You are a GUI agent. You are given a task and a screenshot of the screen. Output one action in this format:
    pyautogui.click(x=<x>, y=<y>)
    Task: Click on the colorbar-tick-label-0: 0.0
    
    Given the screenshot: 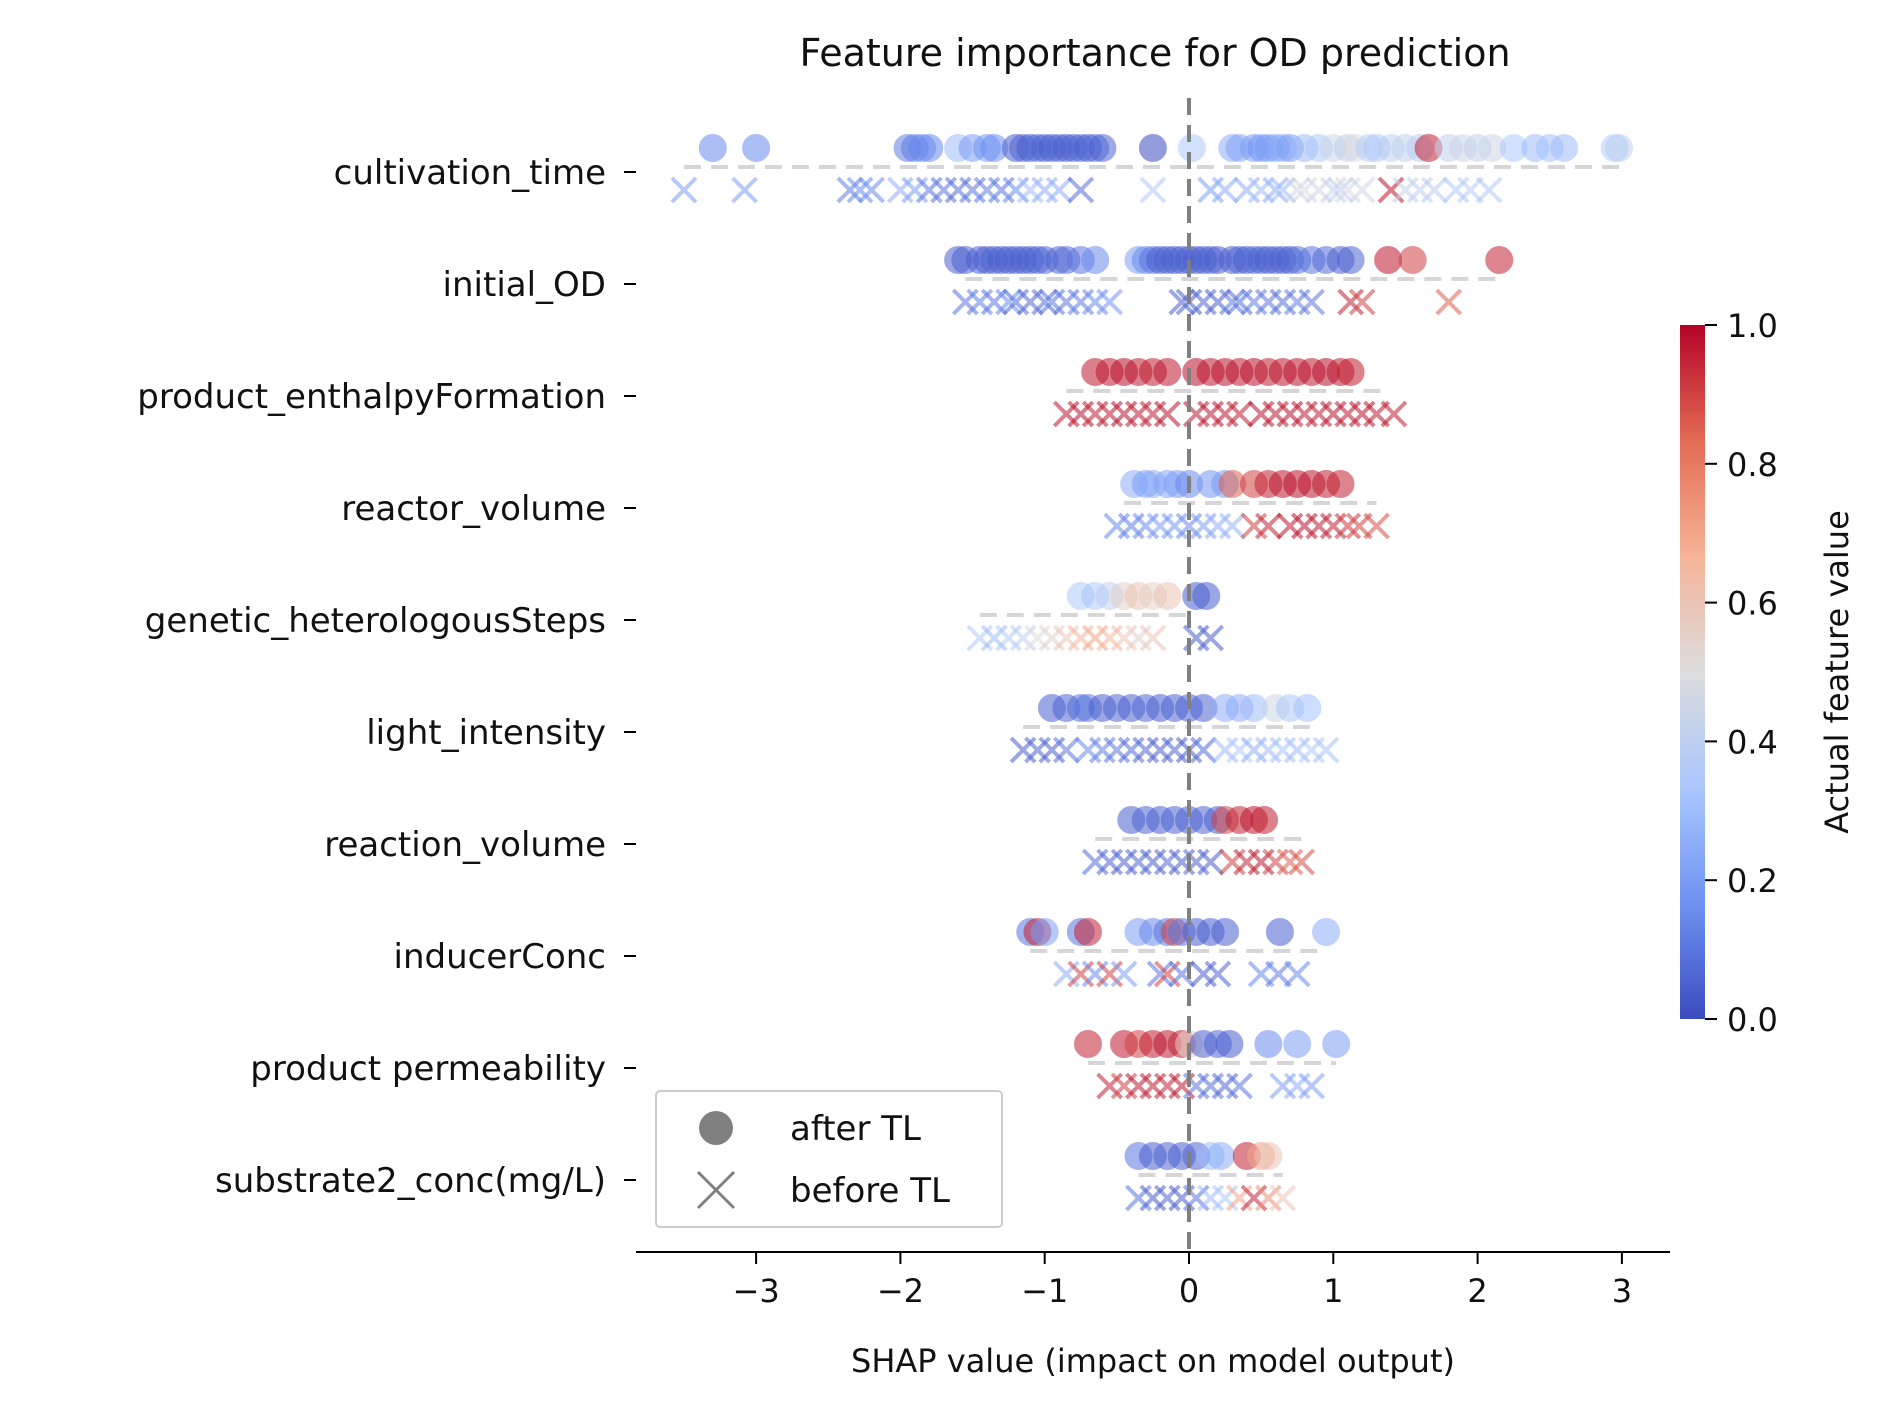 What is the action you would take?
    pyautogui.click(x=1752, y=1020)
    